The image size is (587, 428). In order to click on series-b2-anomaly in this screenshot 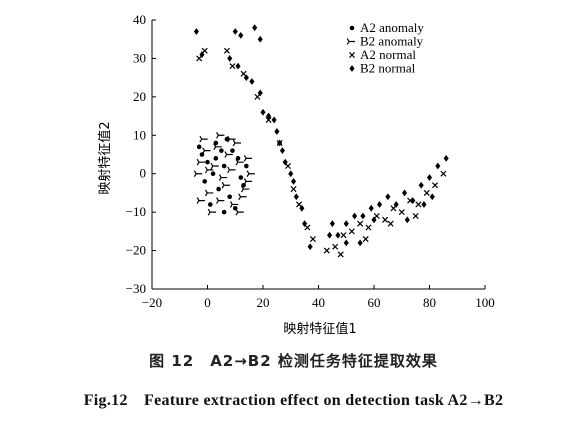, I will do `click(224, 173)`.